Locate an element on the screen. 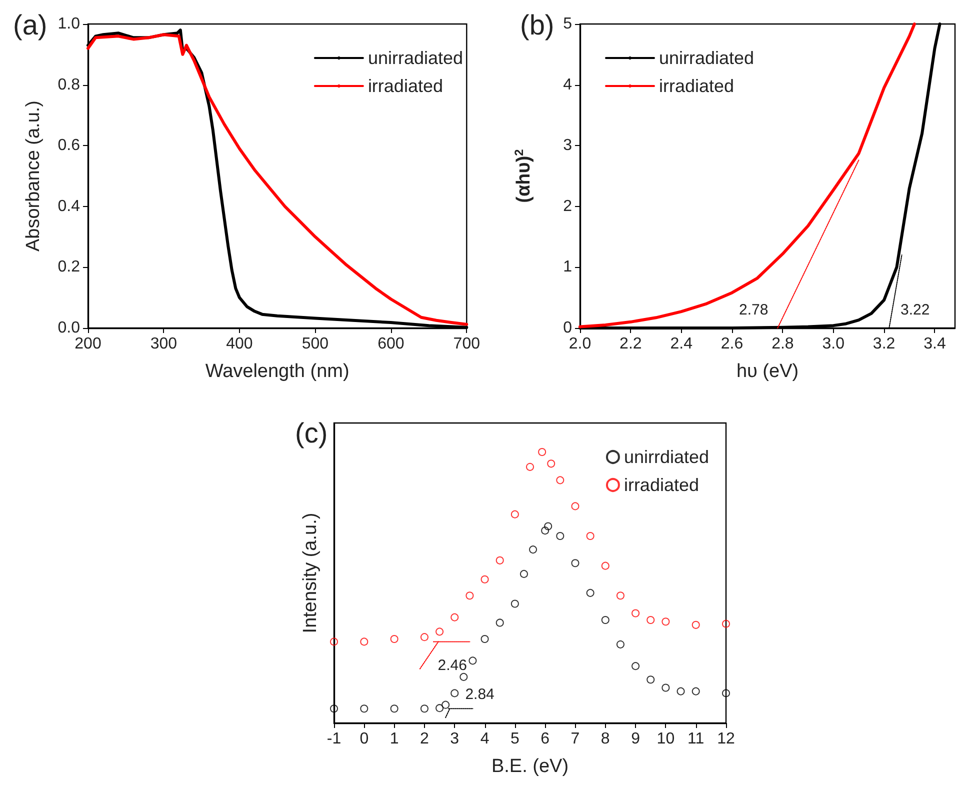 Image resolution: width=966 pixels, height=787 pixels. x-tick-label: 2.2 is located at coordinates (631, 344).